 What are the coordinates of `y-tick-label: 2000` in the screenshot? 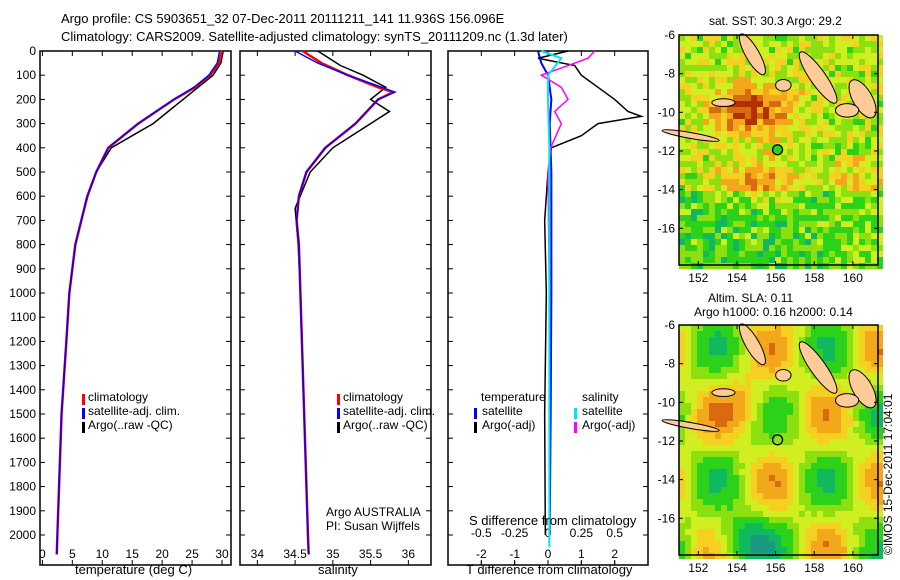 It's located at (22, 535).